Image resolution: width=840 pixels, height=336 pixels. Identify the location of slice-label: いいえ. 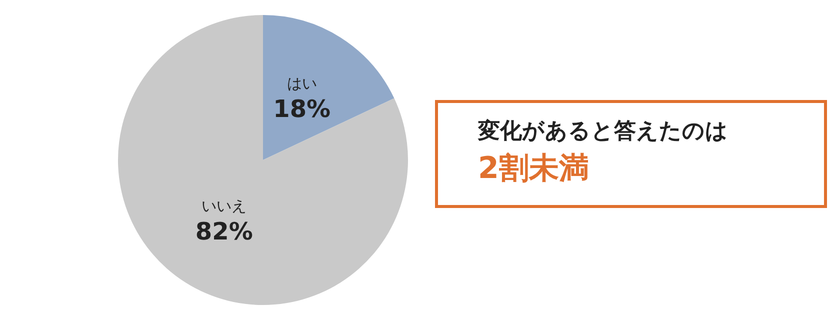
(224, 206).